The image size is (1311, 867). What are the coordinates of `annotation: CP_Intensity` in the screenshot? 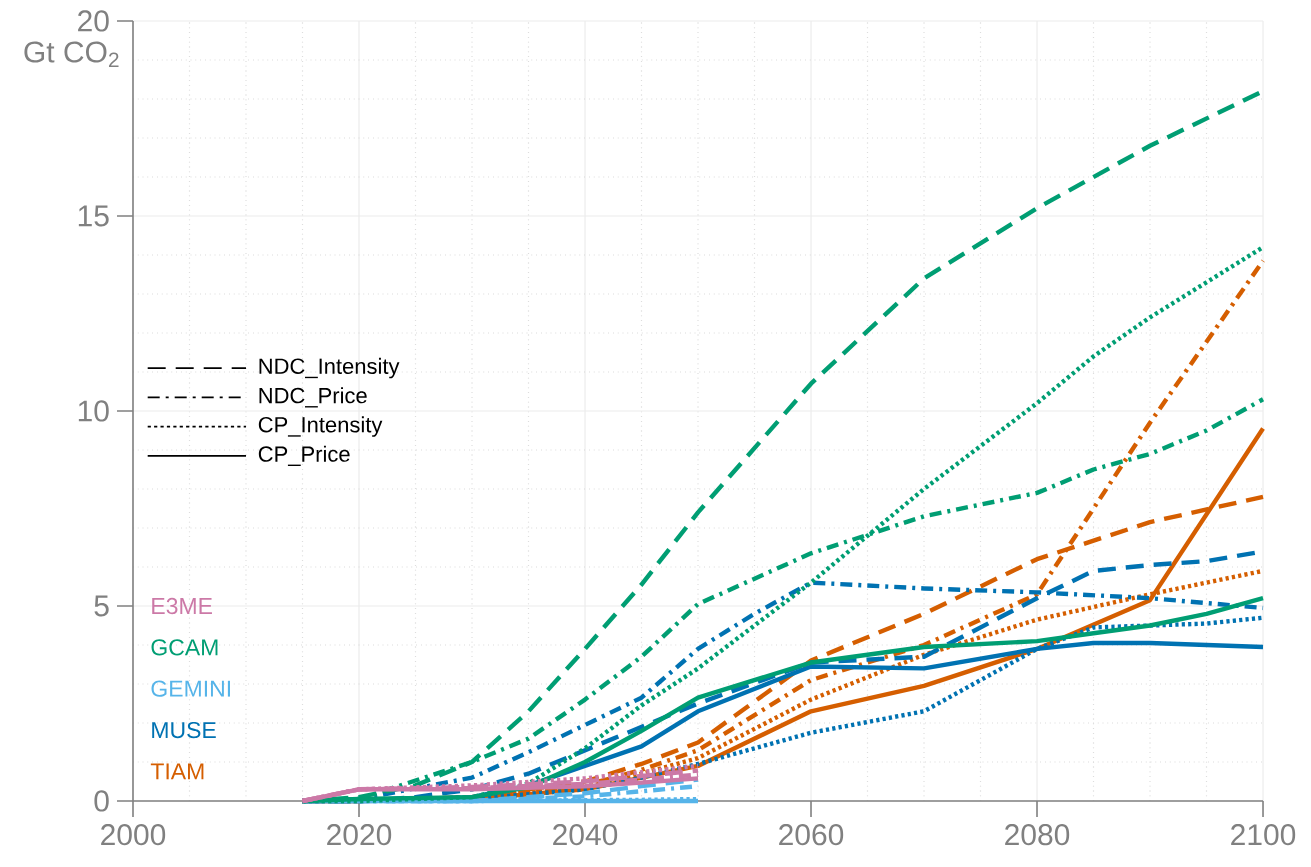 It's located at (320, 426).